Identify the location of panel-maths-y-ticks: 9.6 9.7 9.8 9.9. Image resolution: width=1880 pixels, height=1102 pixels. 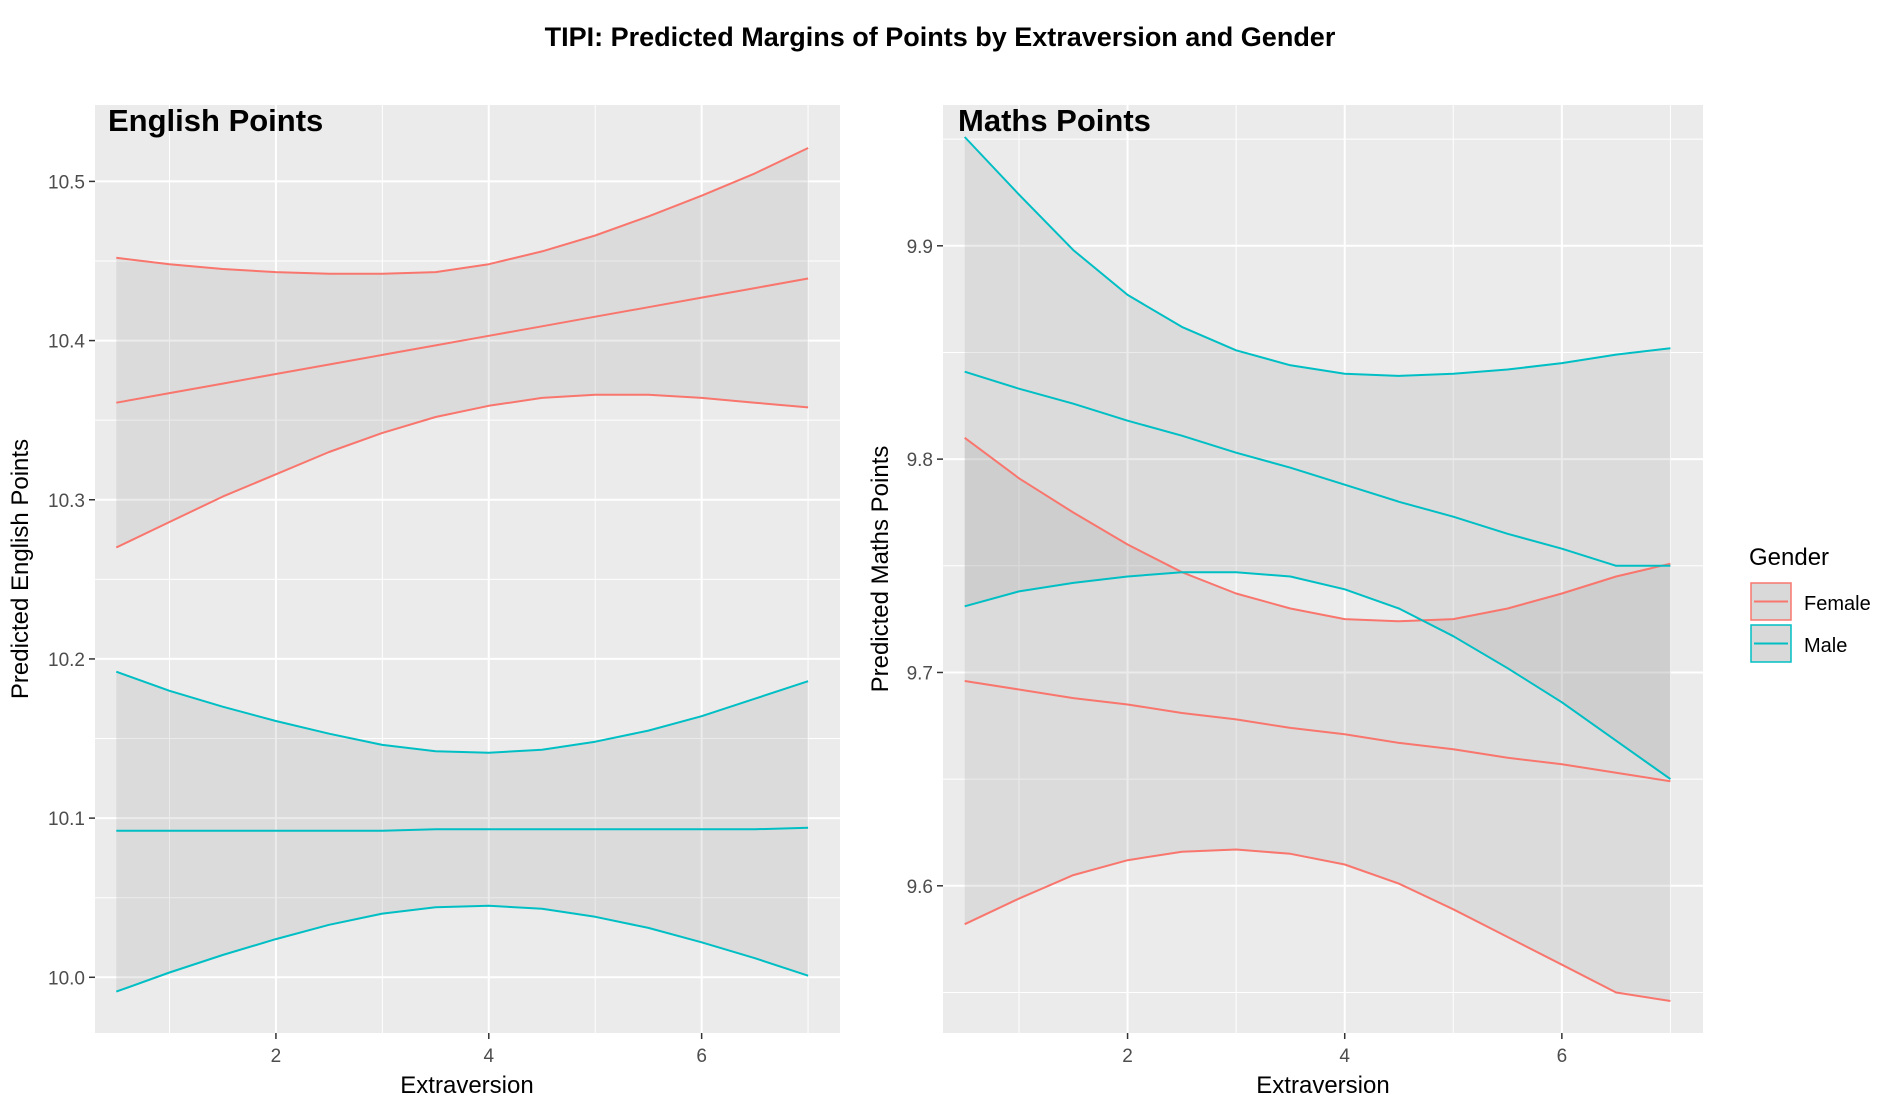
(925, 567).